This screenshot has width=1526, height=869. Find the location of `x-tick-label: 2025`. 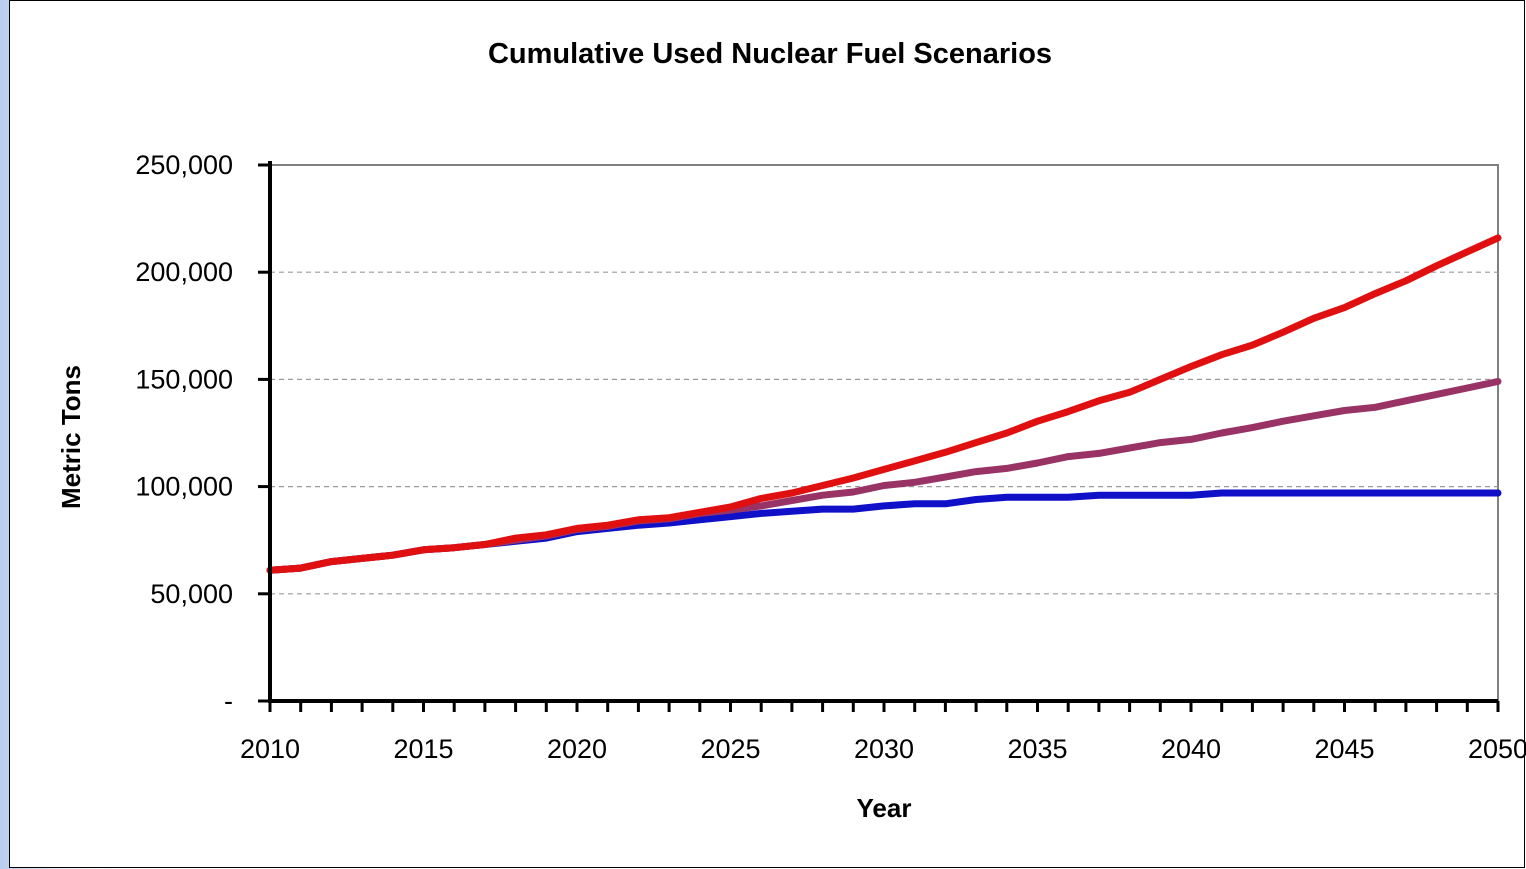

x-tick-label: 2025 is located at coordinates (730, 749).